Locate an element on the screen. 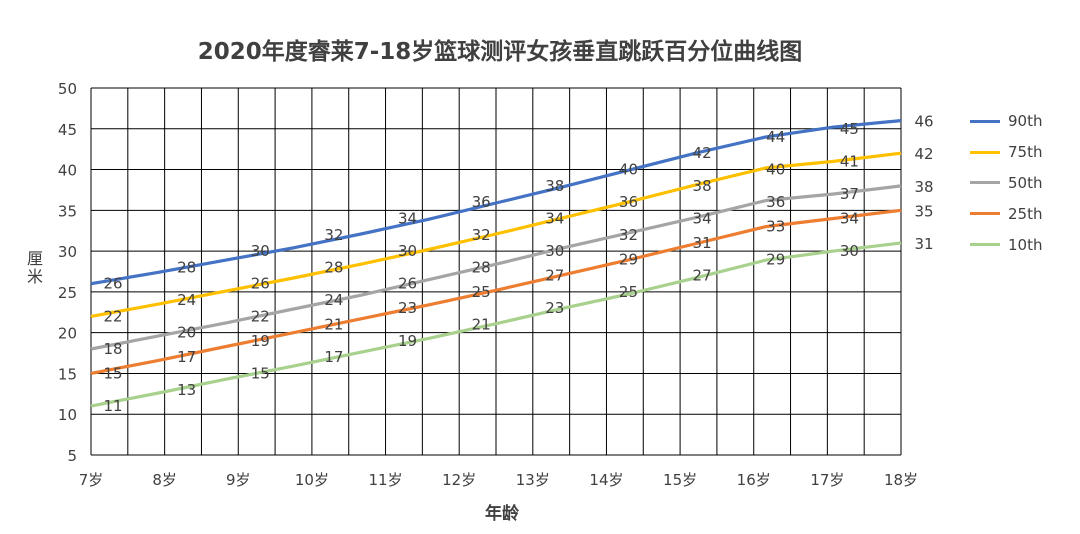 The height and width of the screenshot is (534, 1080). data-label-25th: 21 is located at coordinates (333, 325).